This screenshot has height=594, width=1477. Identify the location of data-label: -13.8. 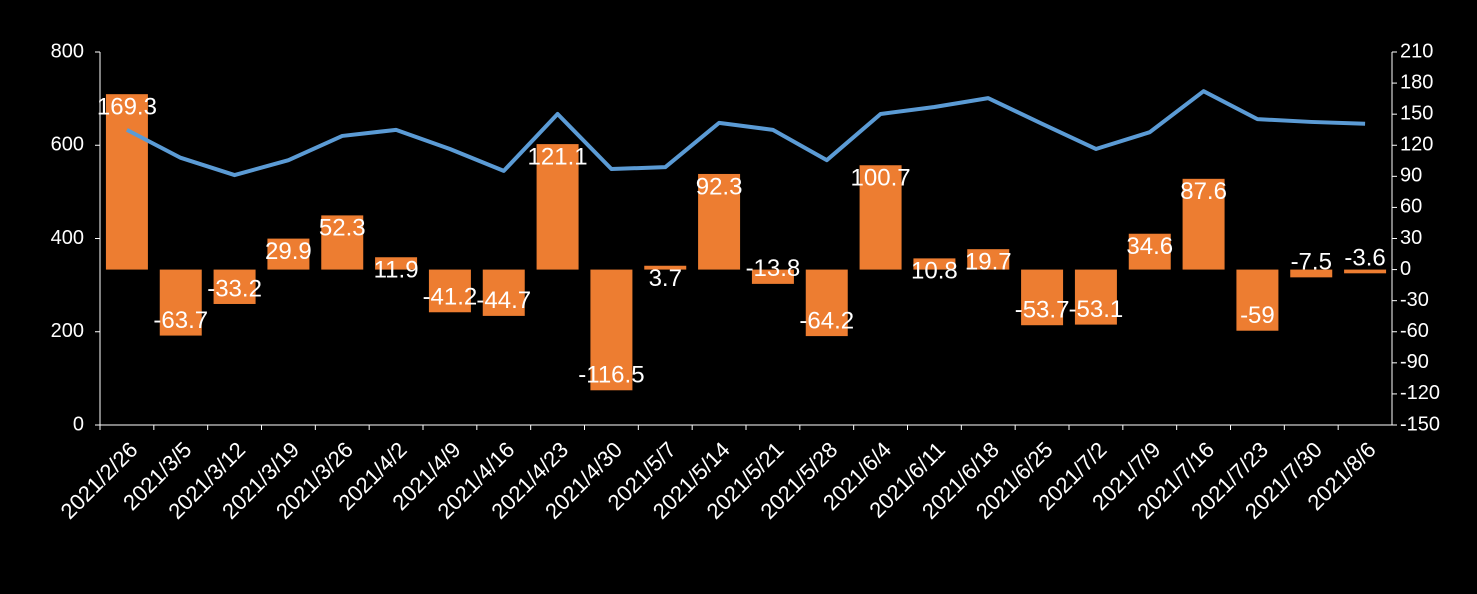
(773, 268).